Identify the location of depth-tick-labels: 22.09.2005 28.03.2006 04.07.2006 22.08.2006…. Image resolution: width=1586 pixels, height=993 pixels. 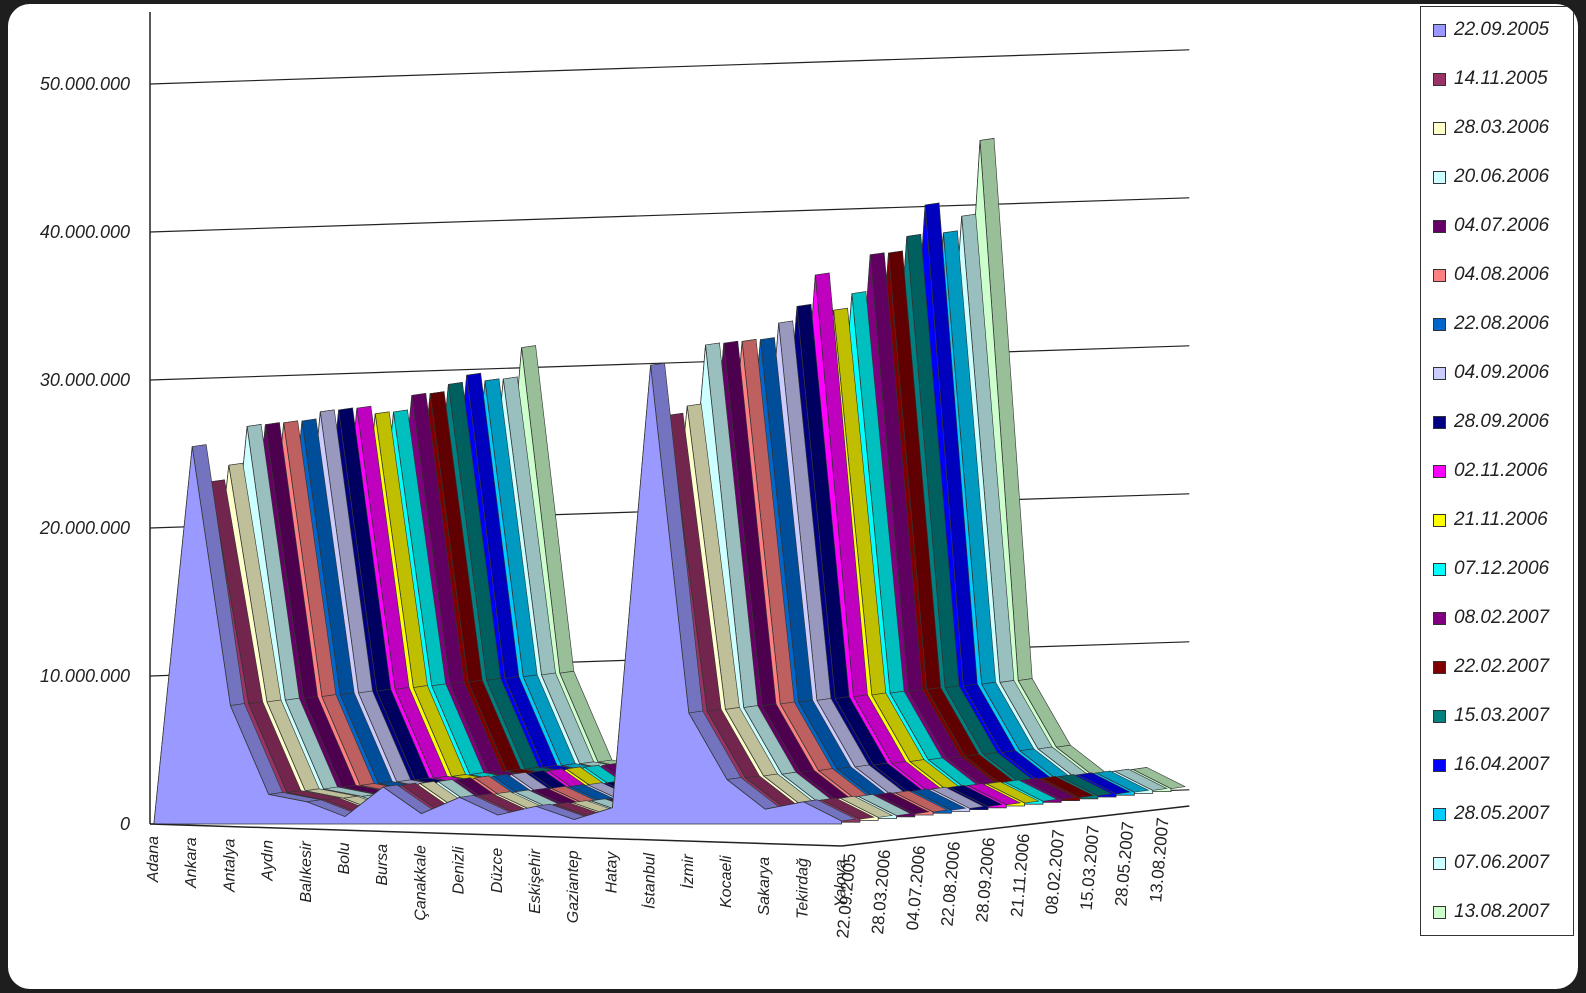
(1002, 878).